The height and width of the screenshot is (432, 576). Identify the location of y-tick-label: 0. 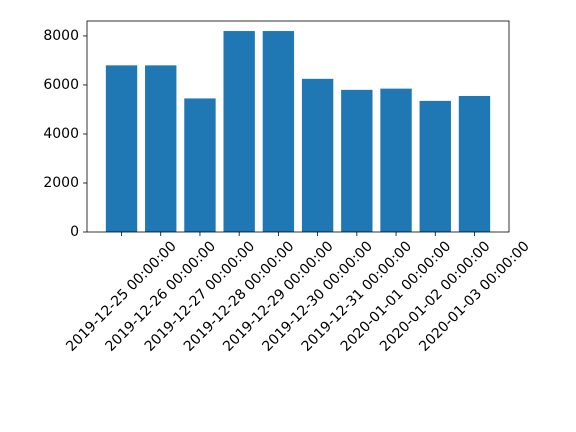
(74, 232).